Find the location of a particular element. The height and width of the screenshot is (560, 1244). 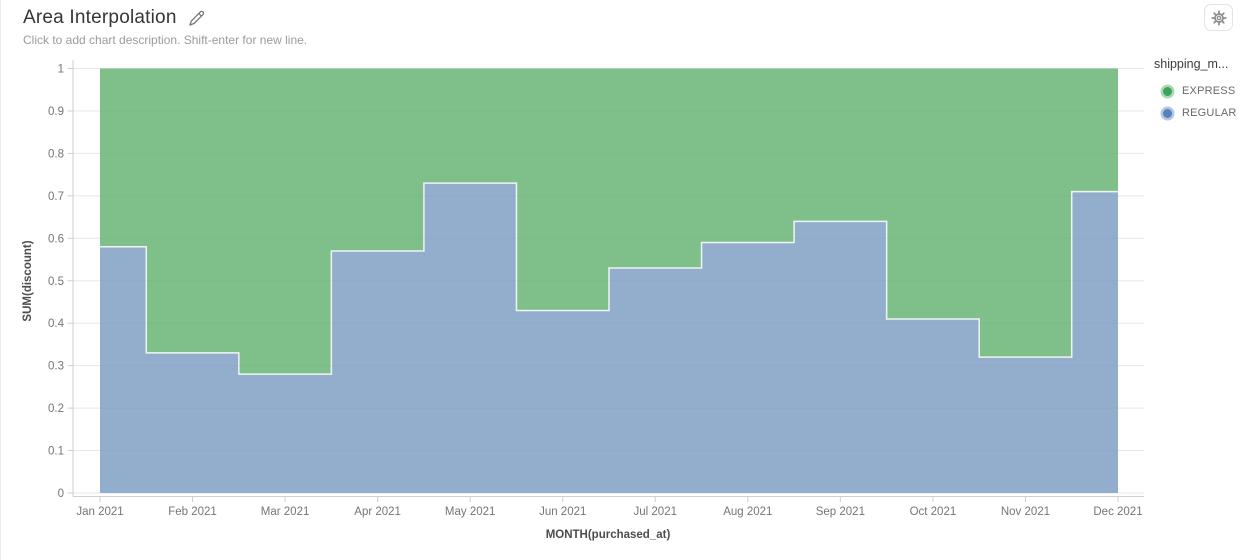

y-tick-label: 0.4 is located at coordinates (56, 324).